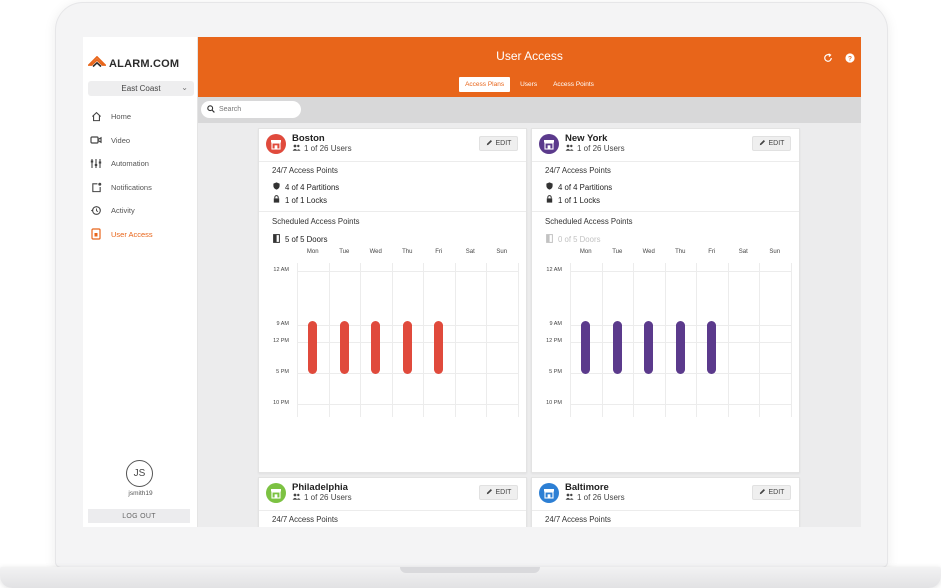  Describe the element at coordinates (850, 59) in the screenshot. I see `help-icon: ?` at that location.